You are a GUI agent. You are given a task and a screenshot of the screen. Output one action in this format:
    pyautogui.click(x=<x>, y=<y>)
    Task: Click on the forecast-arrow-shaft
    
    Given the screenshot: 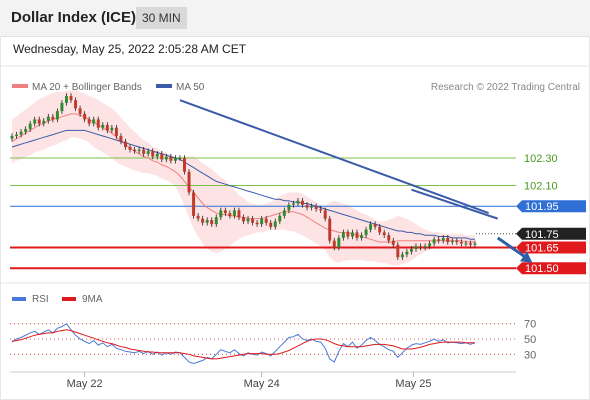 What is the action you would take?
    pyautogui.click(x=512, y=247)
    